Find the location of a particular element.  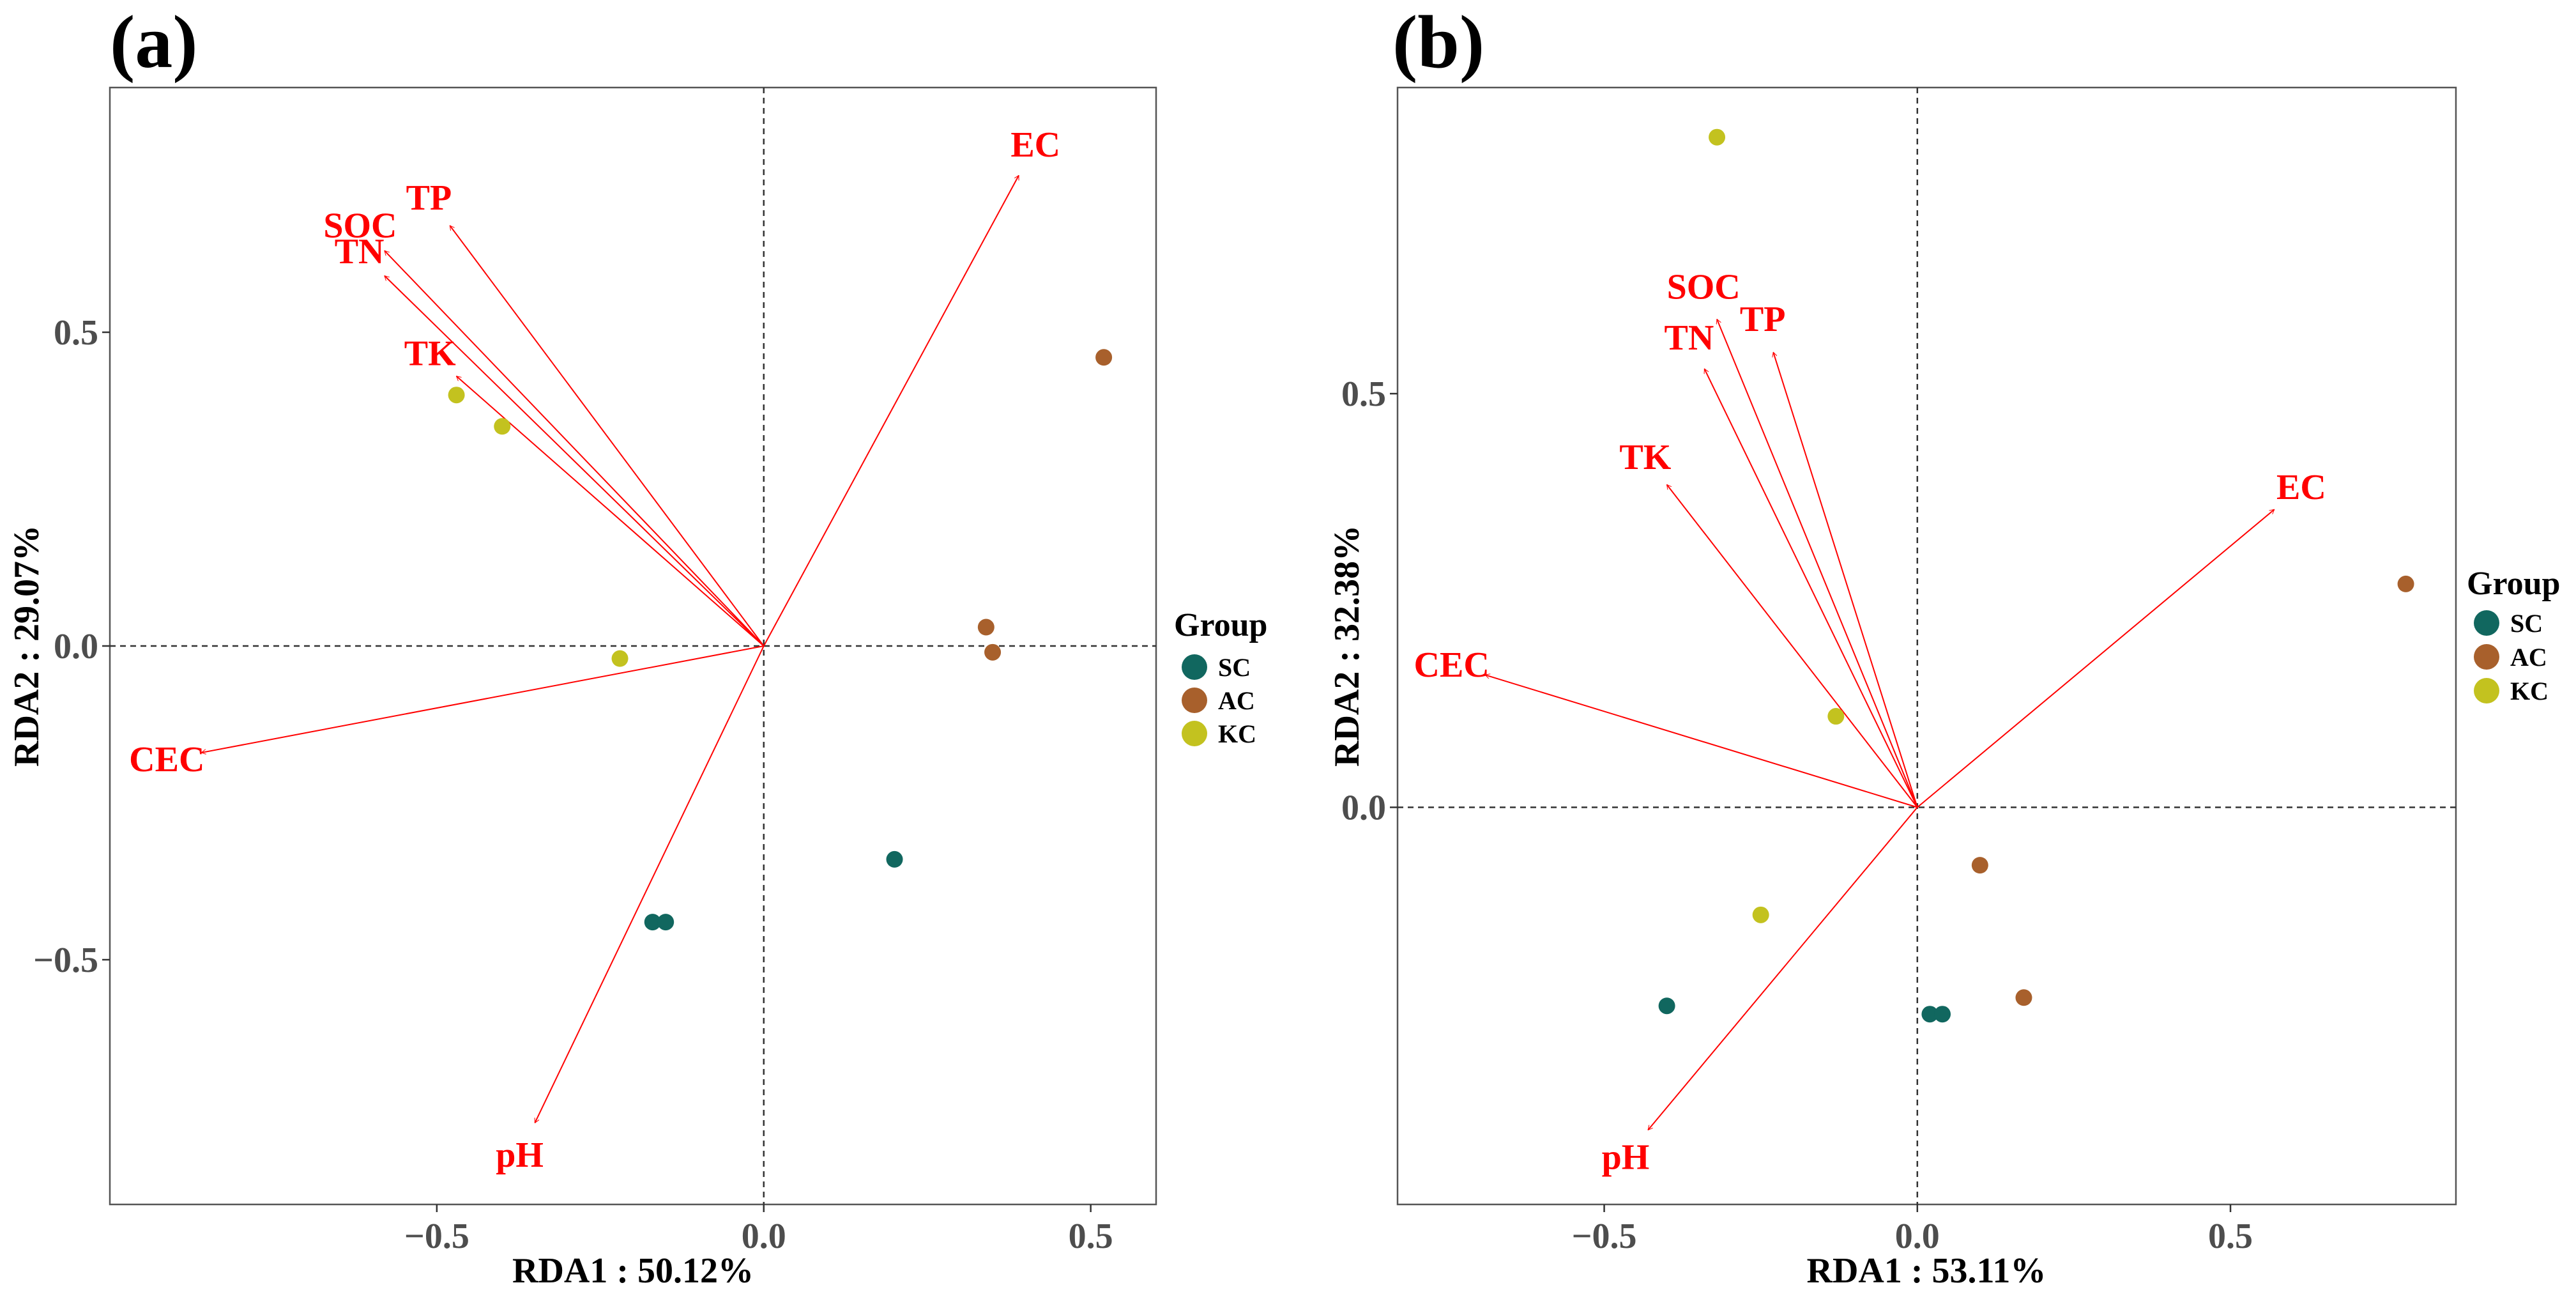

panel-b-legend-label-kc: KC is located at coordinates (2529, 691).